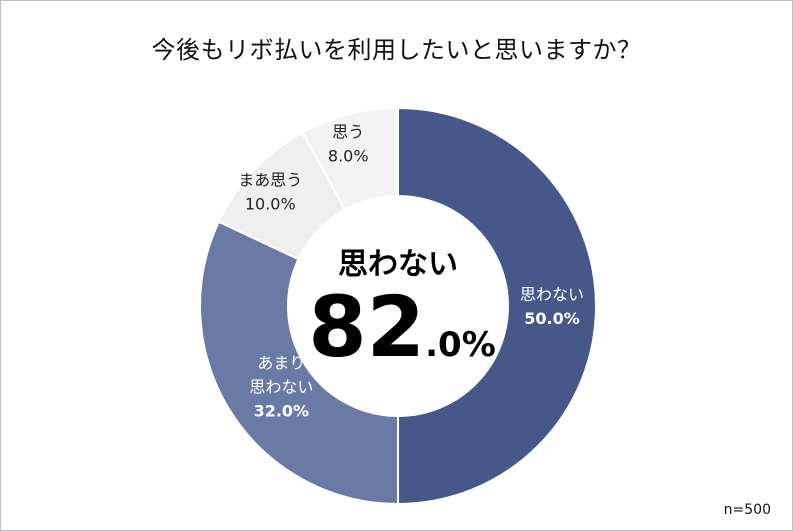 Image resolution: width=793 pixels, height=531 pixels. Describe the element at coordinates (552, 294) in the screenshot. I see `slice-label-1: 思わない` at that location.